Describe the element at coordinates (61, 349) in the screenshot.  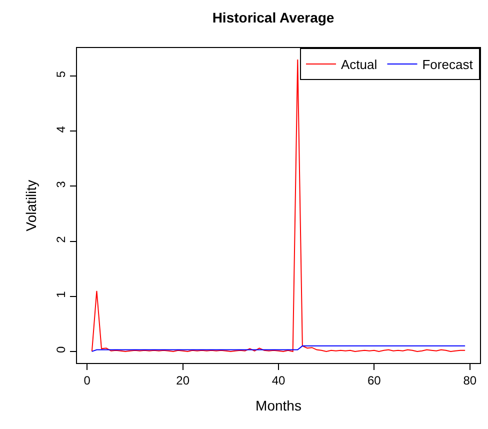
I see `y-tick-label: 0` at that location.